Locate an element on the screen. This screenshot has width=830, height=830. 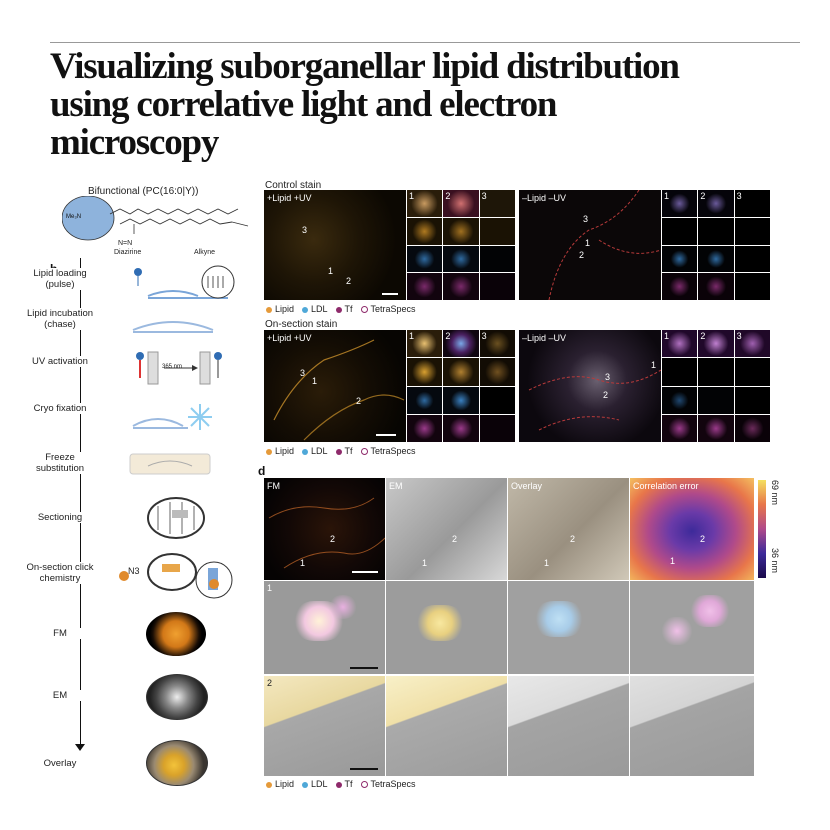
d-roi2-tf-em is located at coordinates (692, 726).